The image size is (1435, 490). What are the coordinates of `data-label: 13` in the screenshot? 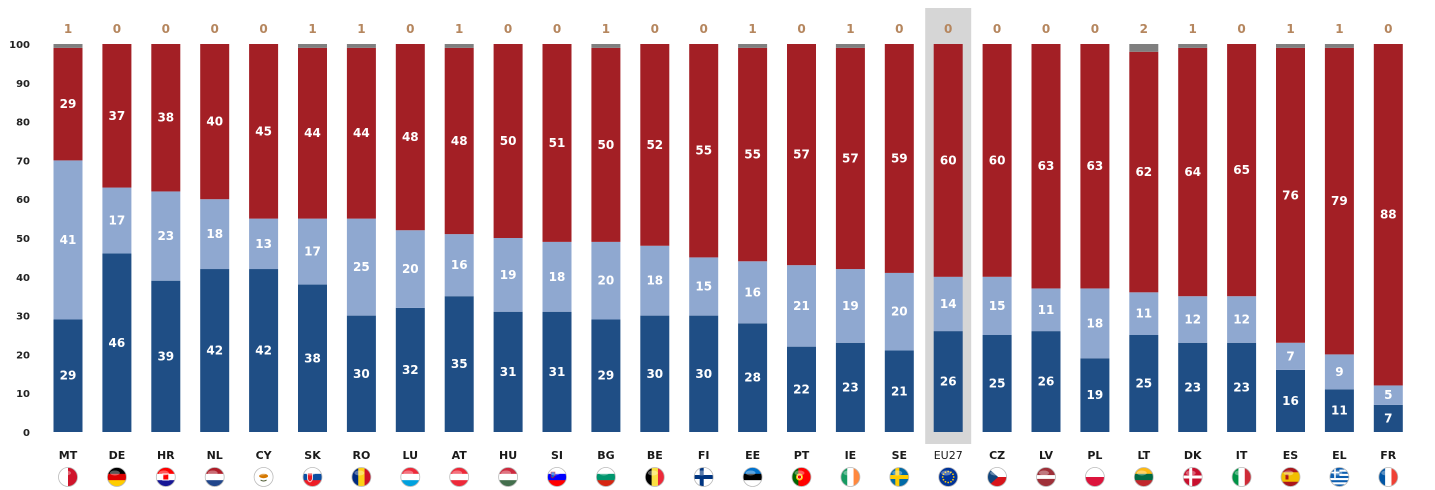 It's located at (263, 244).